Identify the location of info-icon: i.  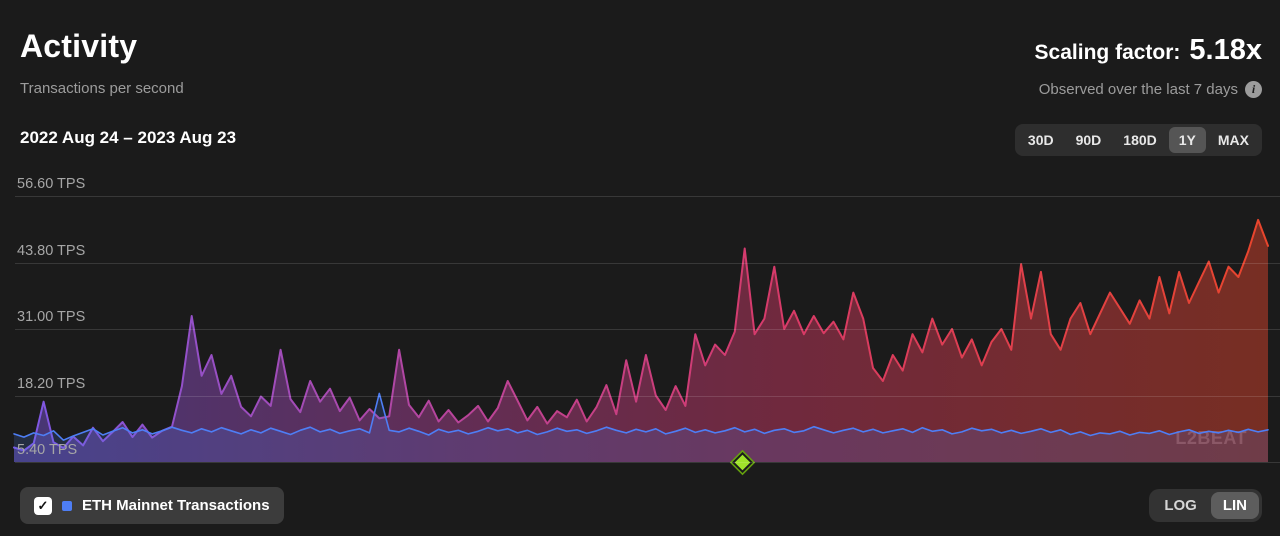
(1253, 89).